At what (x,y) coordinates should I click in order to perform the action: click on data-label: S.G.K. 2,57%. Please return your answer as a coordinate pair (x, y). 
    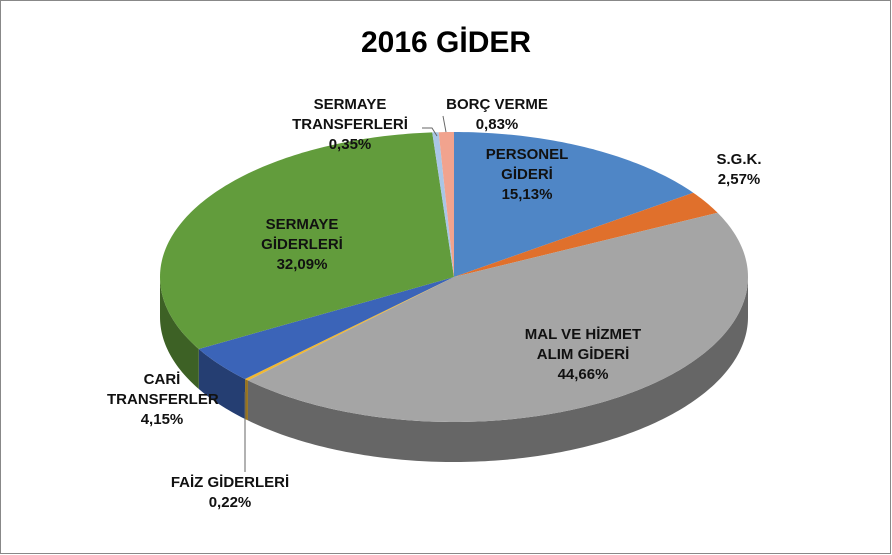
    Looking at the image, I should click on (739, 170).